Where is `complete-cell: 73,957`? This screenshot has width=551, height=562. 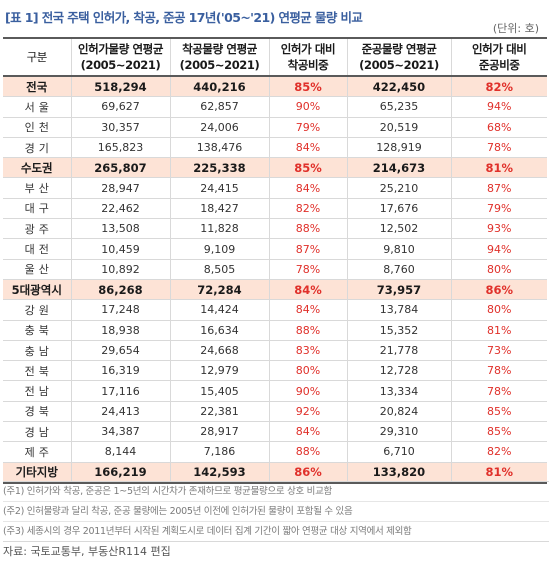
complete-cell: 73,957 is located at coordinates (399, 290).